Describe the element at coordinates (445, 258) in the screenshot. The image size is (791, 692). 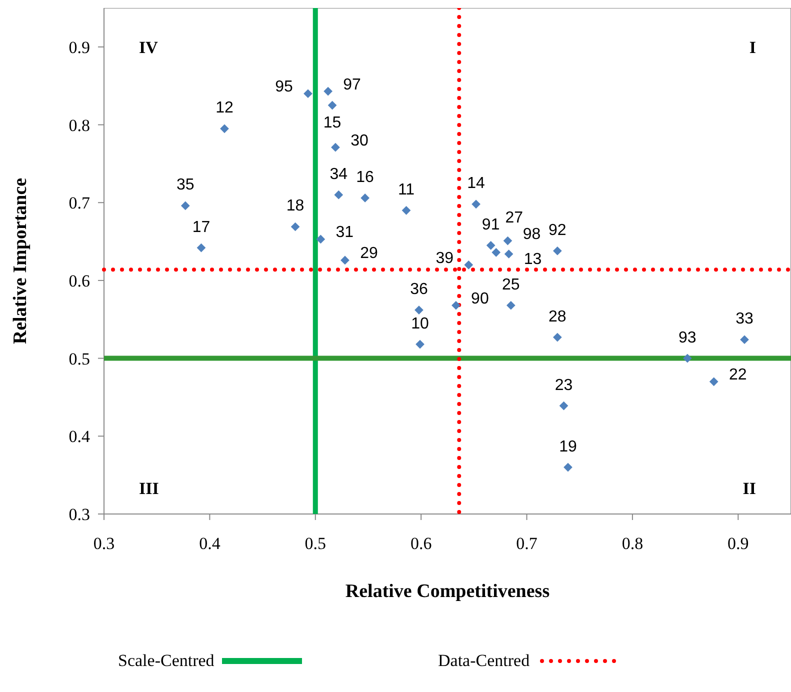
I see `annotation: 39` at that location.